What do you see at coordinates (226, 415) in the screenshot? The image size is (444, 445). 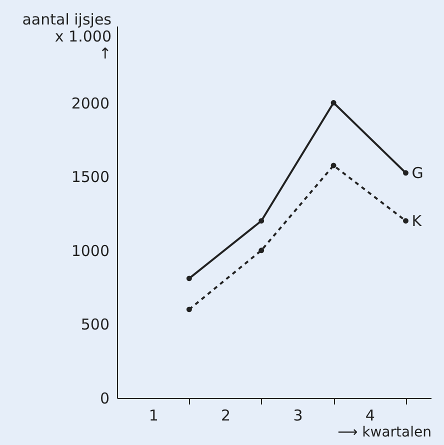 I see `x-tick-label: 2` at bounding box center [226, 415].